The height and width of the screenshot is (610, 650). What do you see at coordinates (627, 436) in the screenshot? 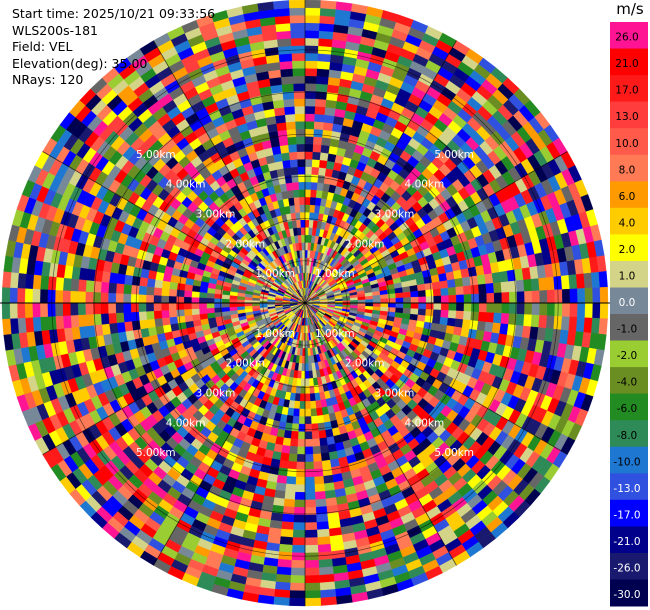
I see `colorbar-tick: -8.0` at bounding box center [627, 436].